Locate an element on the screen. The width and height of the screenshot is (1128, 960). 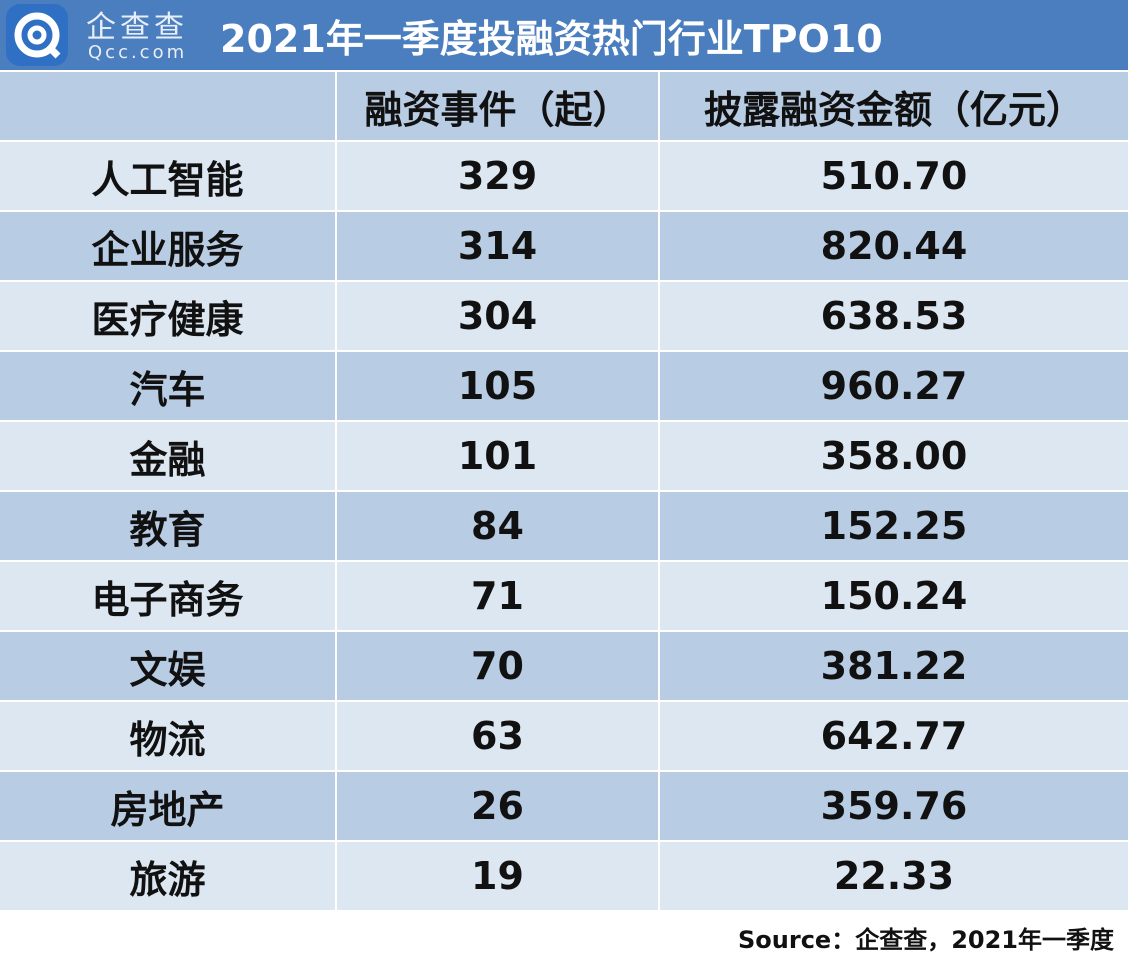
table-row: 汽车 105 960.27 is located at coordinates (564, 387).